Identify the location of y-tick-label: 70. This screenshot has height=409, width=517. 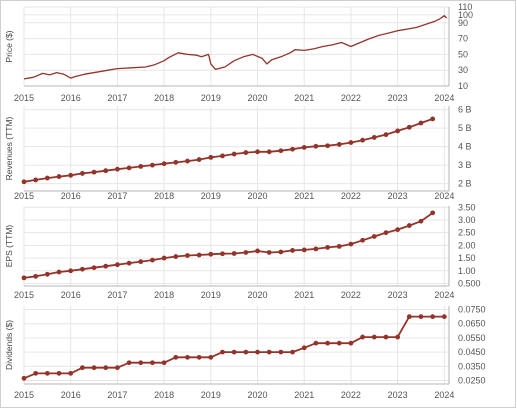
(463, 39).